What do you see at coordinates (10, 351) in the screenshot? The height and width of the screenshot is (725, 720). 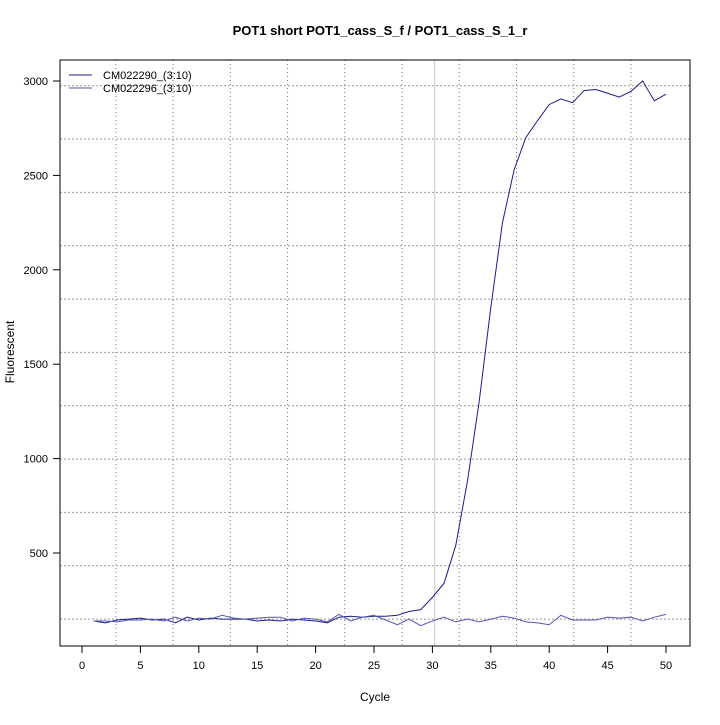 I see `y-axis-label: Fluorescent` at bounding box center [10, 351].